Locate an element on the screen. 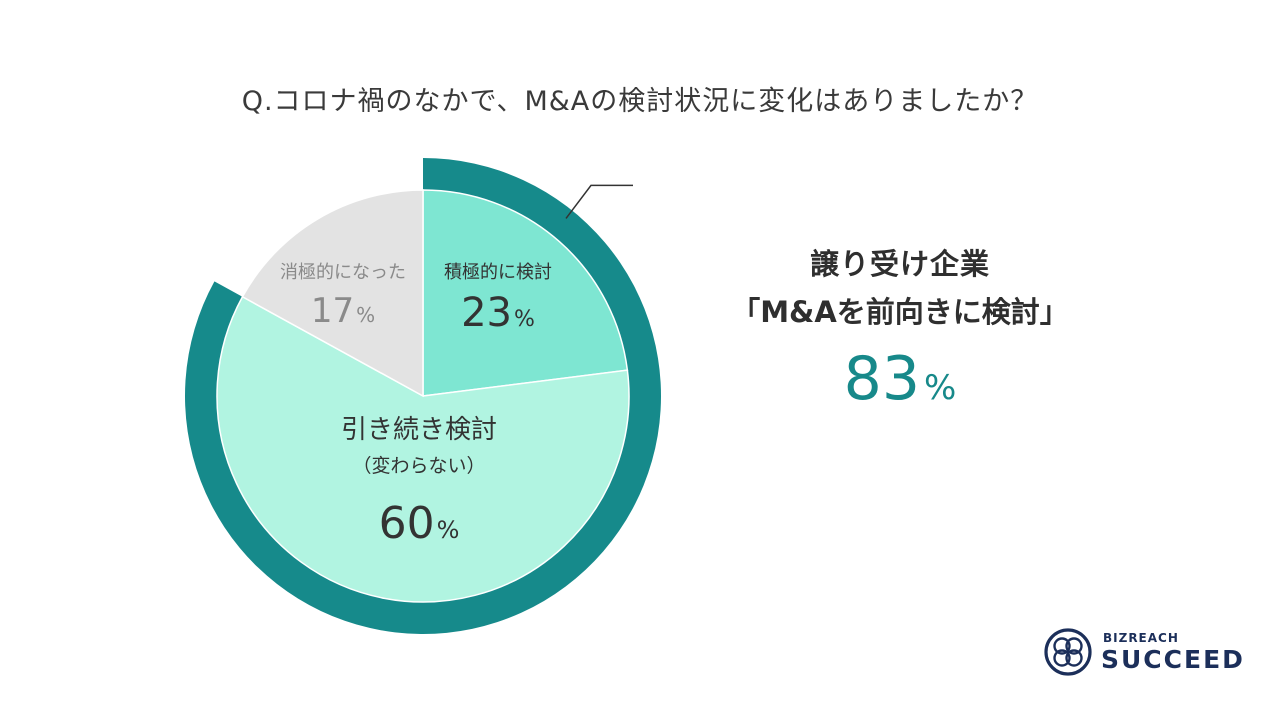 The image size is (1280, 718). bizreach-succeed-logo: BIZREACH SUCCEED is located at coordinates (1143, 655).